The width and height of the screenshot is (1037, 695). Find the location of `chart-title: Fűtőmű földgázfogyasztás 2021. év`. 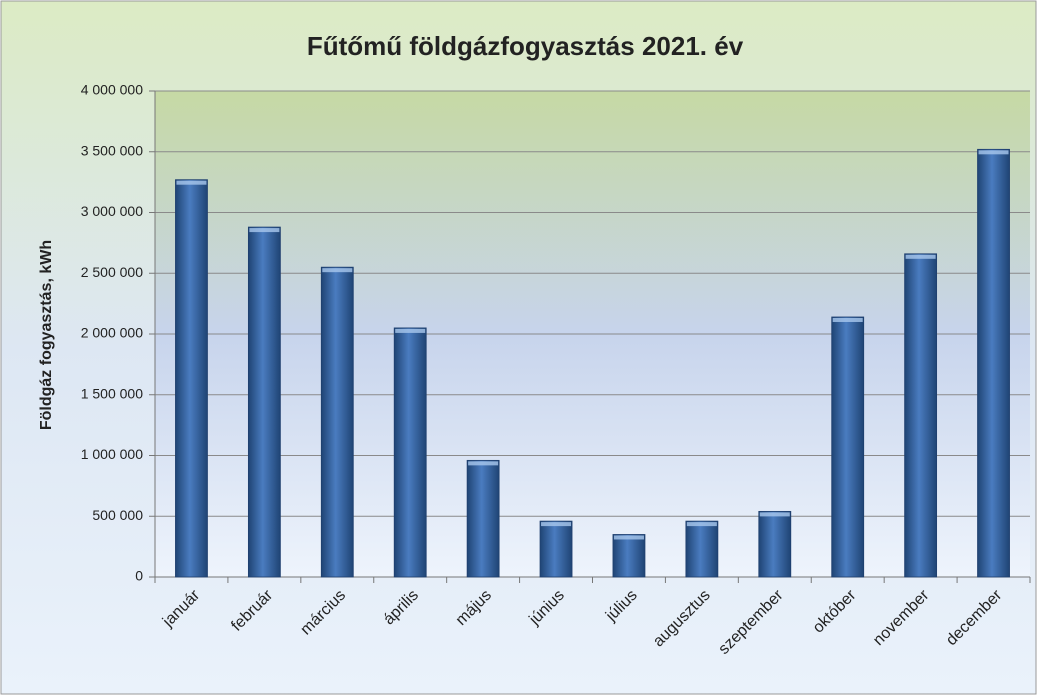

chart-title: Fűtőmű földgázfogyasztás 2021. év is located at coordinates (525, 46).